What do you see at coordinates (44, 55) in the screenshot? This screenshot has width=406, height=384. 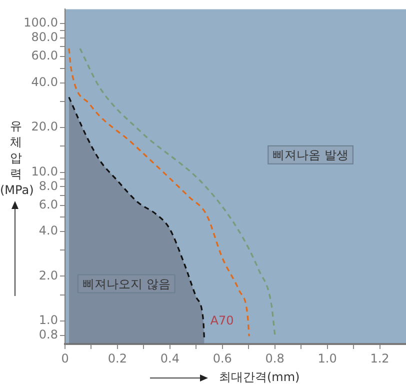 I see `y-tick-label: 60.0` at bounding box center [44, 55].